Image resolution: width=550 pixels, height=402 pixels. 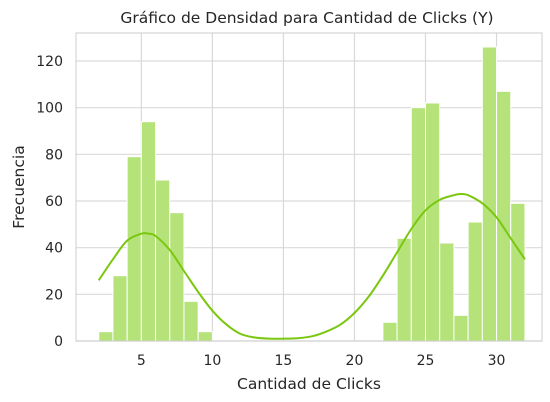 I want to click on y-tick-label: 40, so click(x=54, y=249).